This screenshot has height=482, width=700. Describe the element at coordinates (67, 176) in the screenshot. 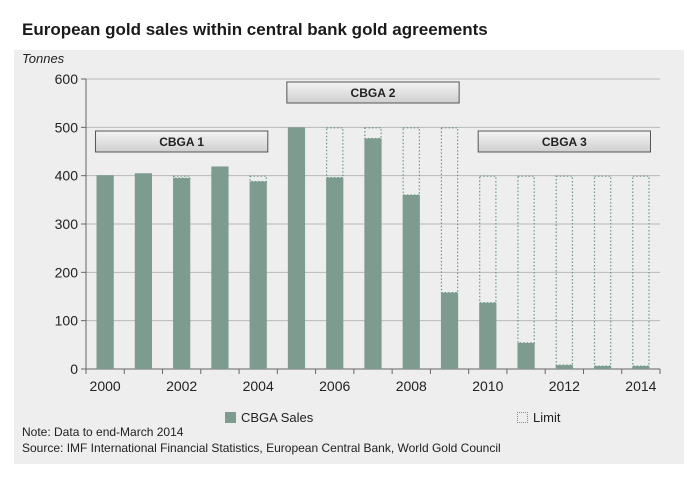

I see `y-tick-label: 400` at that location.